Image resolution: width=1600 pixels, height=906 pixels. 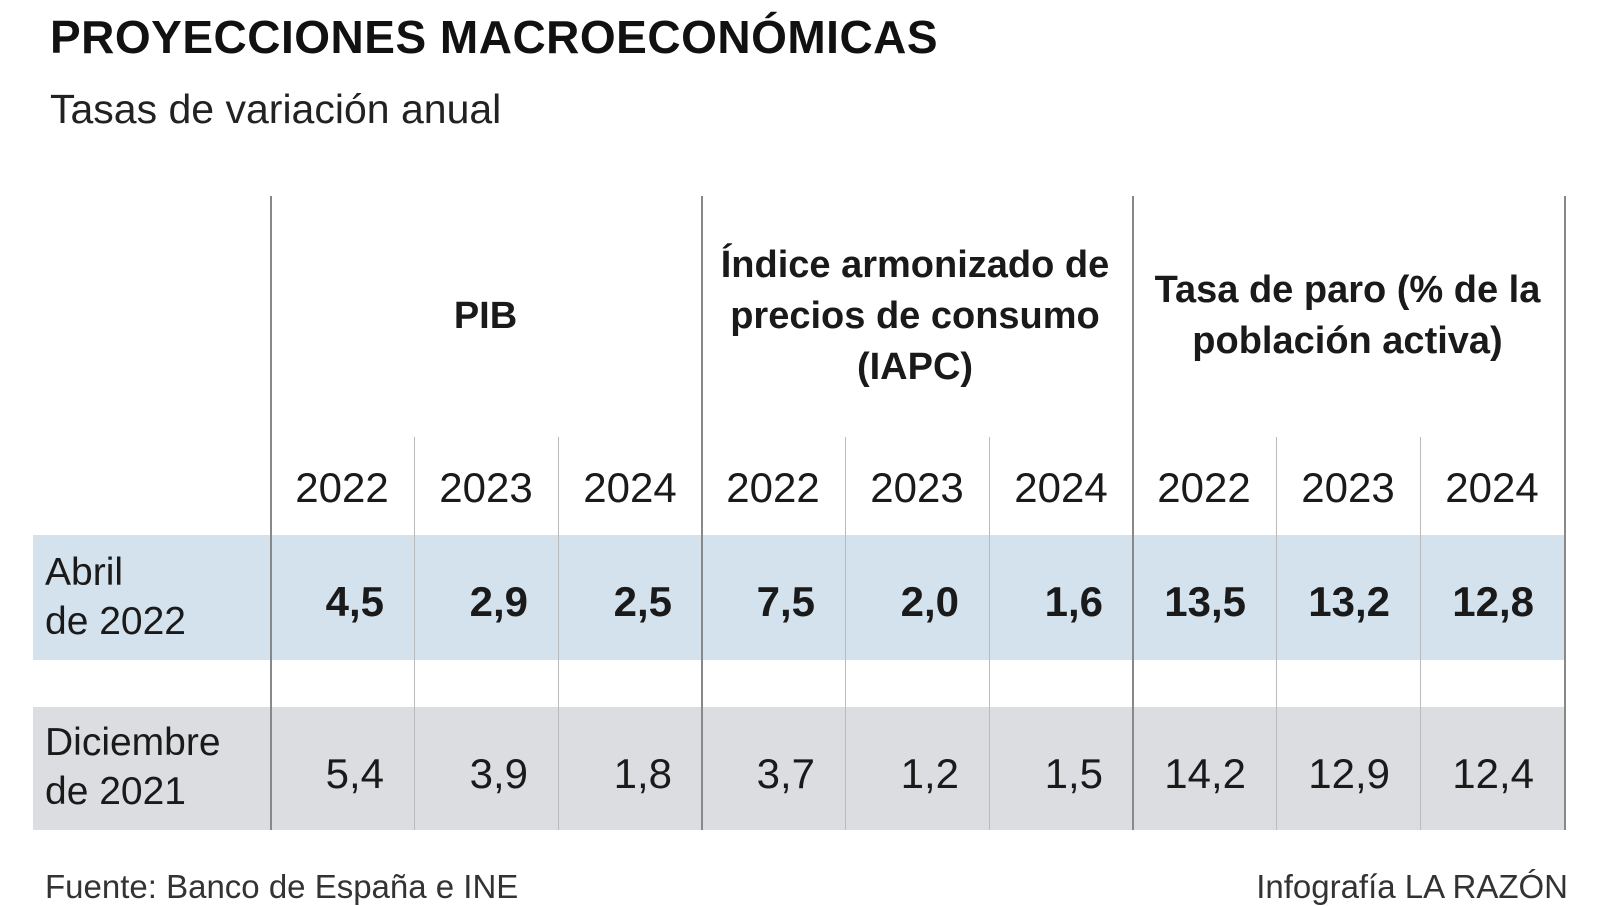 I want to click on page-title: PROYECCIONES MACROECONÓMICAS, so click(x=494, y=37).